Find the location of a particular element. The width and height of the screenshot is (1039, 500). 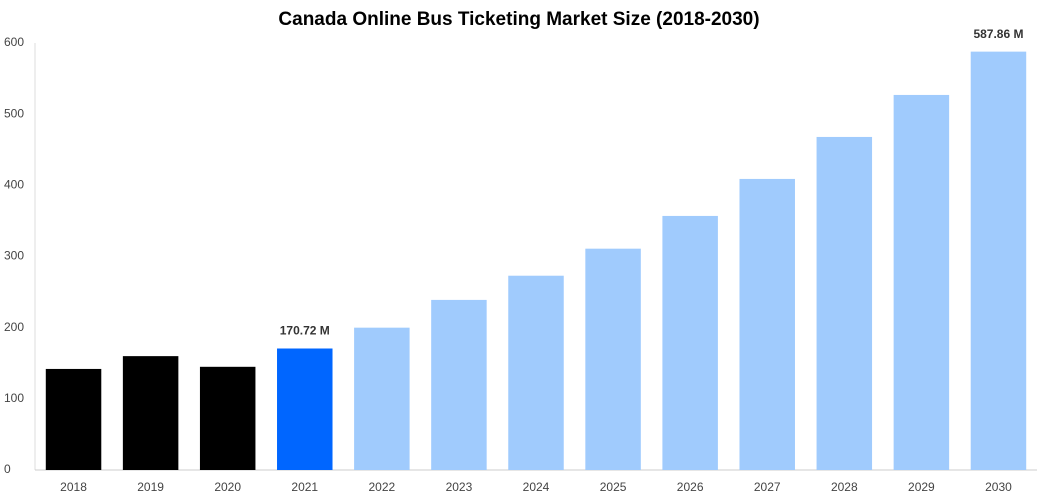

x-tick-label: 2020 is located at coordinates (227, 487).